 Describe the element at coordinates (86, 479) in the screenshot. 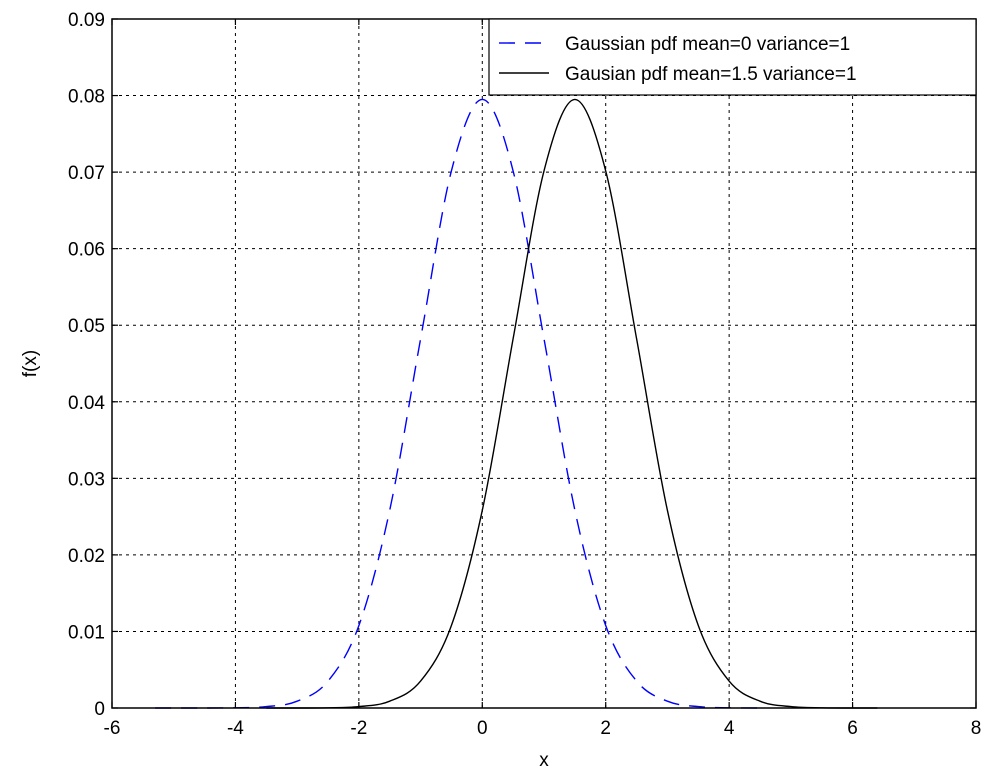

I see `y-tick-label: 0.03` at that location.